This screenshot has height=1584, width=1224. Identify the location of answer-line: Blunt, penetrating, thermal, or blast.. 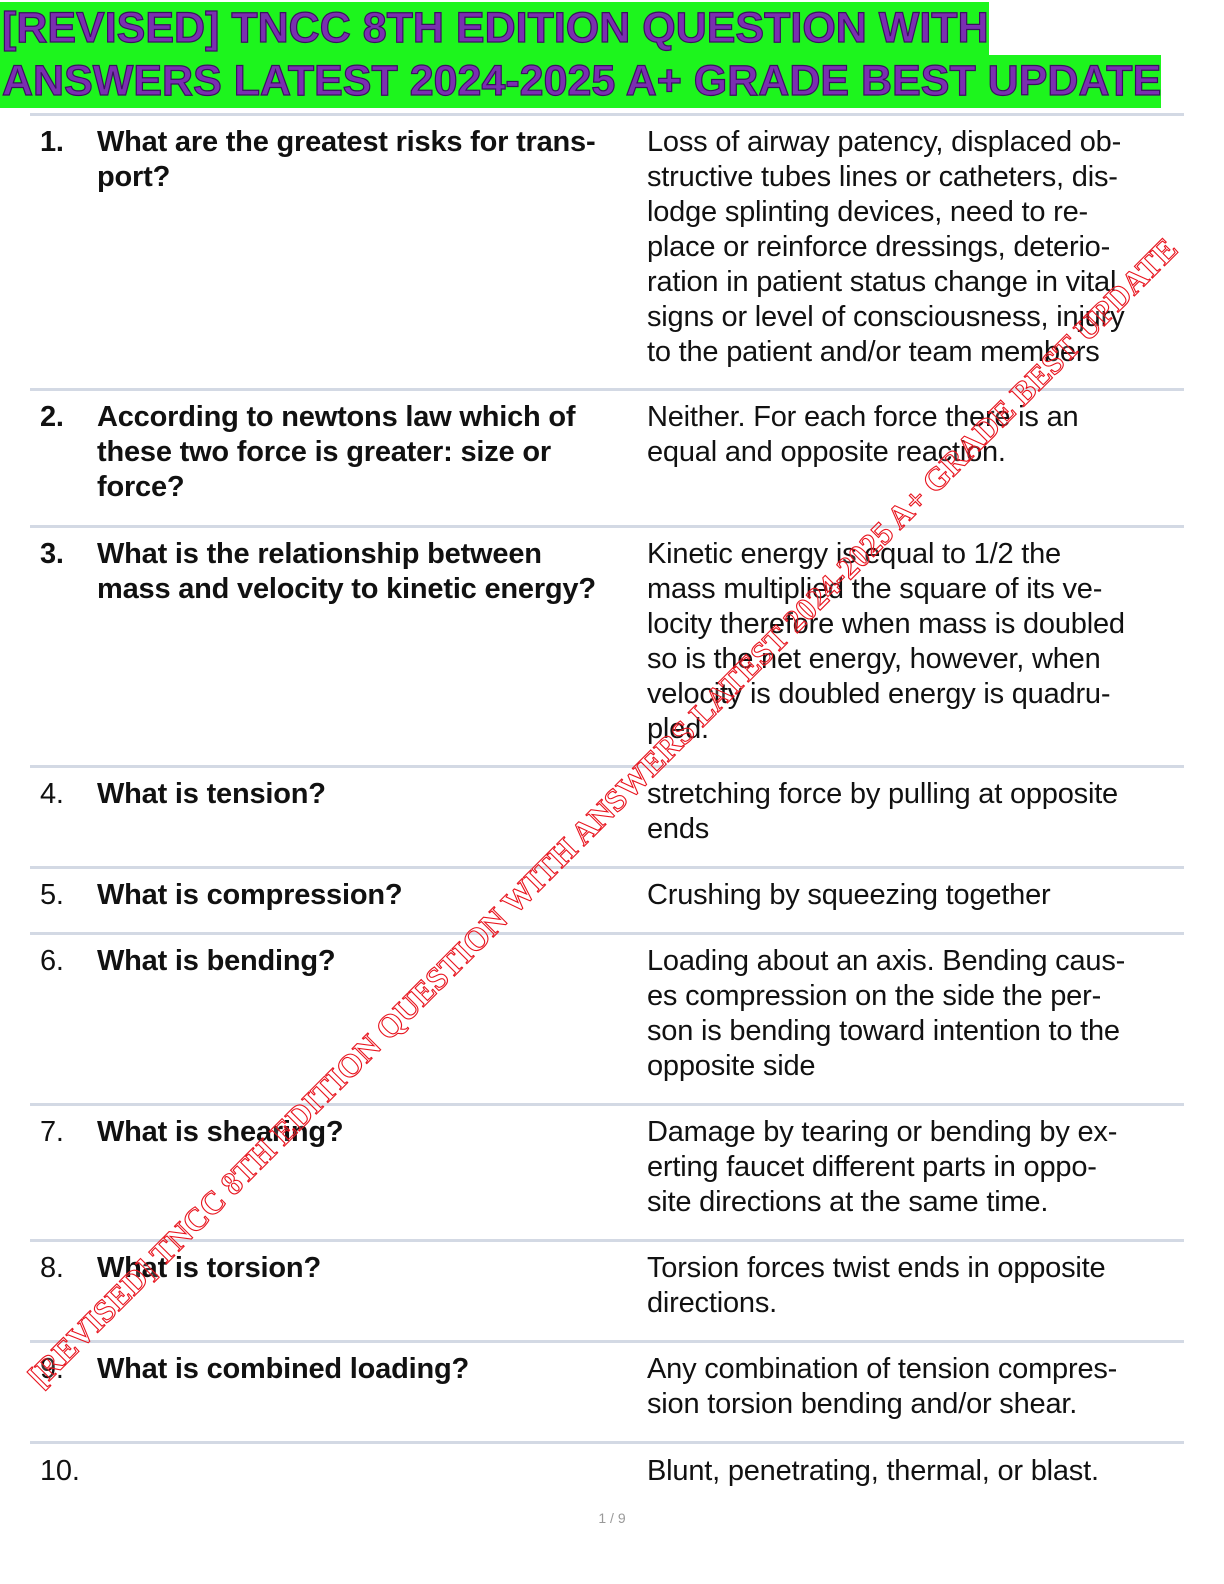
(873, 1471).